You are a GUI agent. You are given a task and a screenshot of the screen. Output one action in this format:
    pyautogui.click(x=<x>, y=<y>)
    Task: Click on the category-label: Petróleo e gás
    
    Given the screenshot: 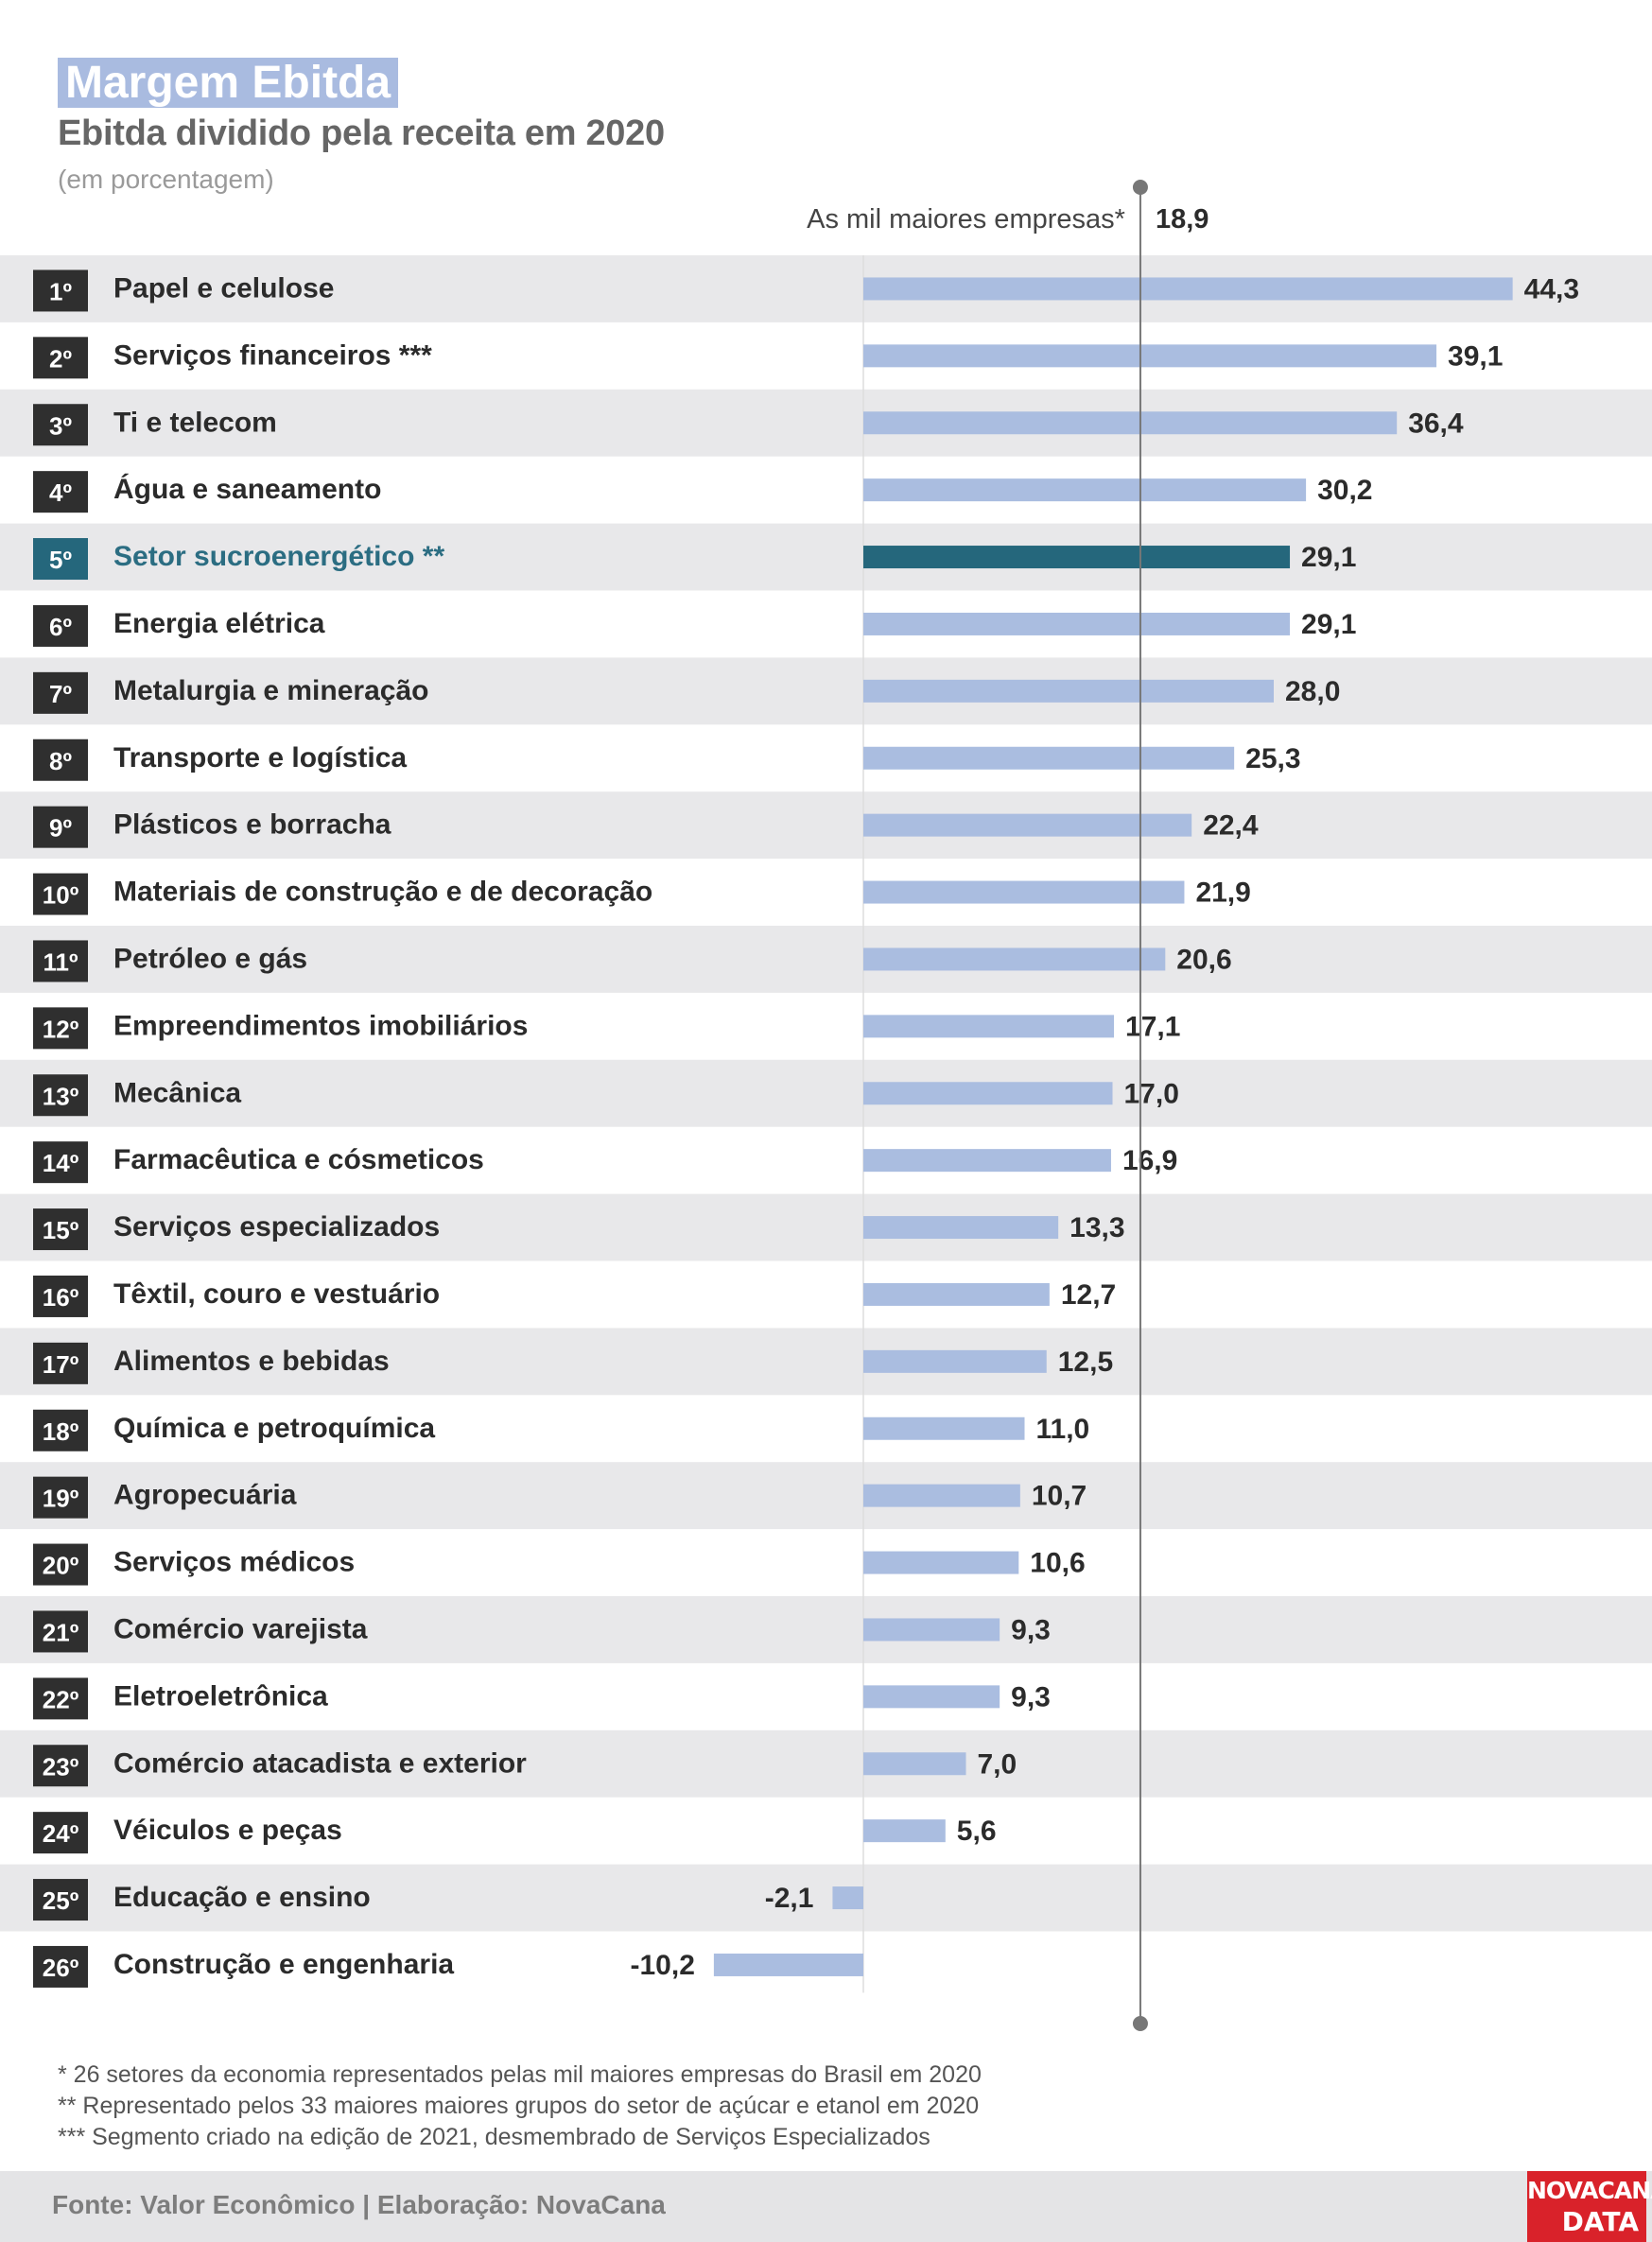 What is the action you would take?
    pyautogui.click(x=210, y=958)
    